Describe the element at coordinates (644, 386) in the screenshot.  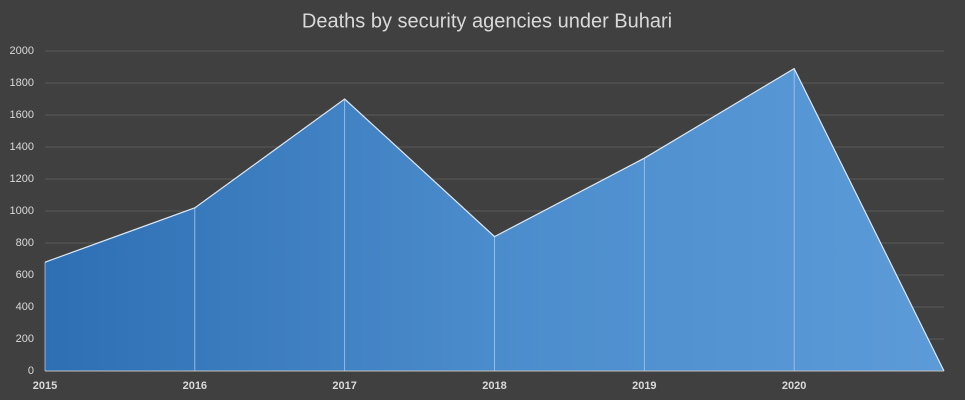
I see `x-tick-label: 2019` at that location.